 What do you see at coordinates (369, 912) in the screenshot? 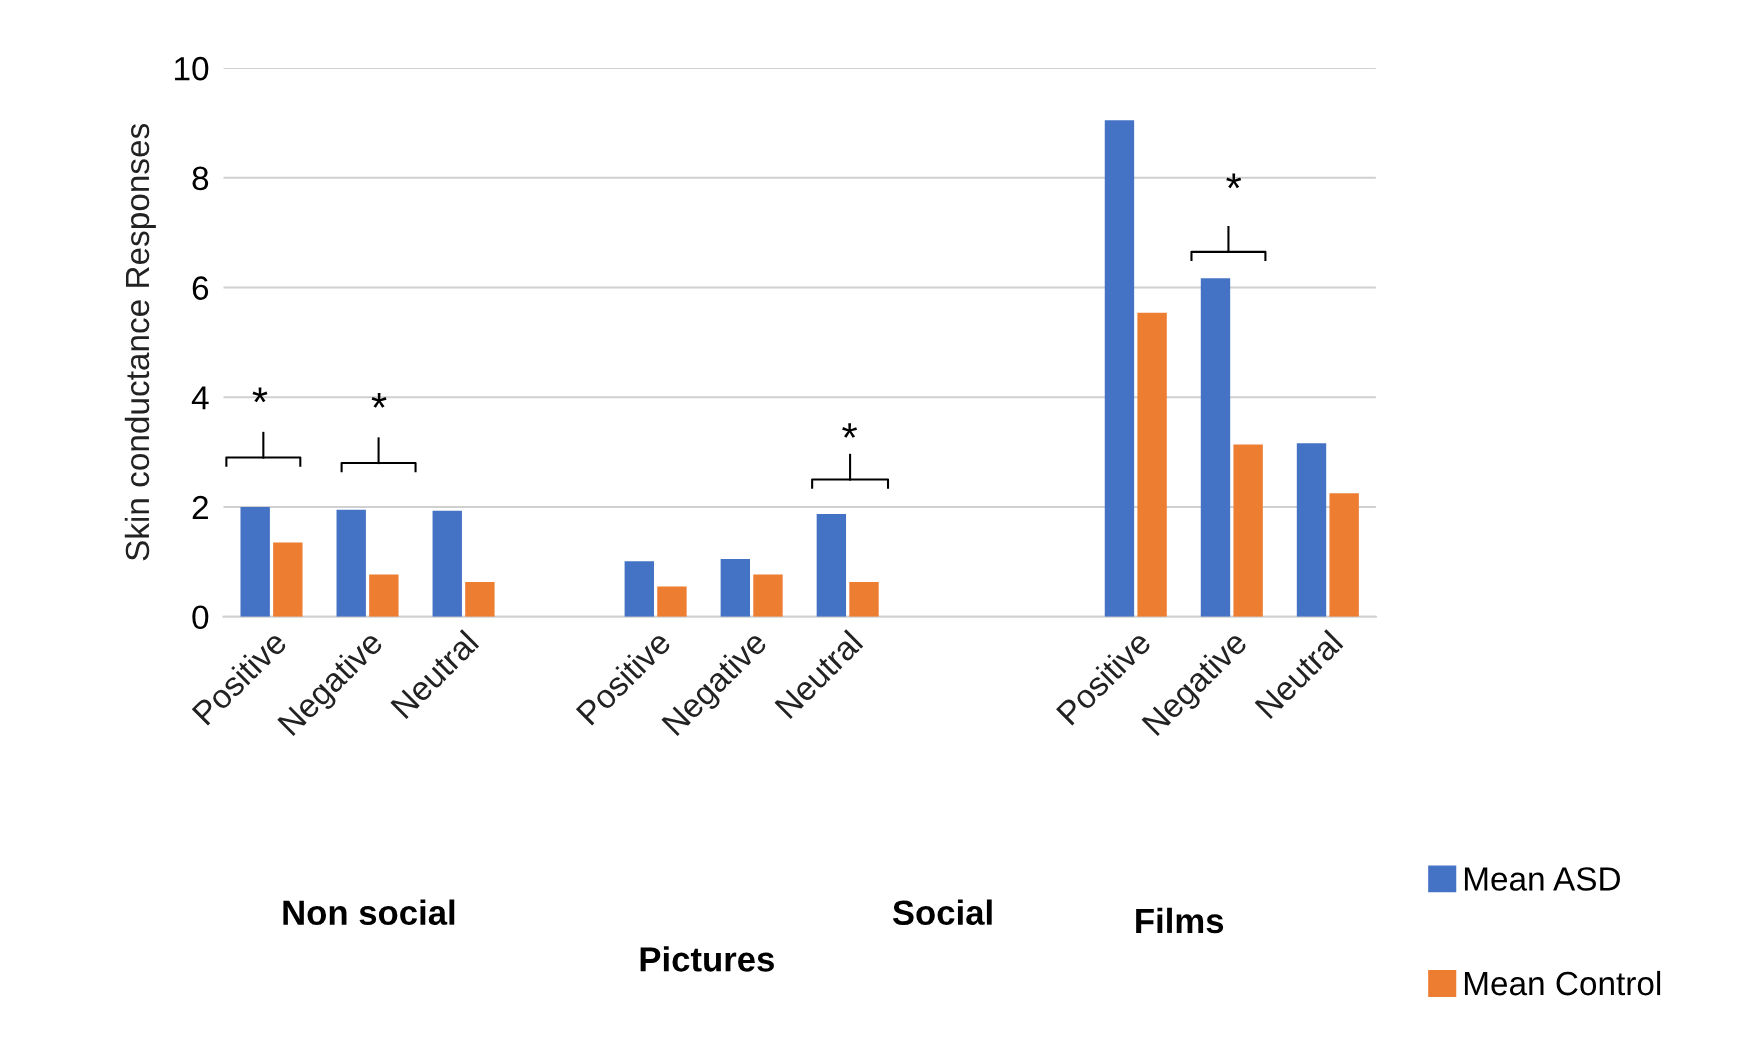
I see `text: Non social` at bounding box center [369, 912].